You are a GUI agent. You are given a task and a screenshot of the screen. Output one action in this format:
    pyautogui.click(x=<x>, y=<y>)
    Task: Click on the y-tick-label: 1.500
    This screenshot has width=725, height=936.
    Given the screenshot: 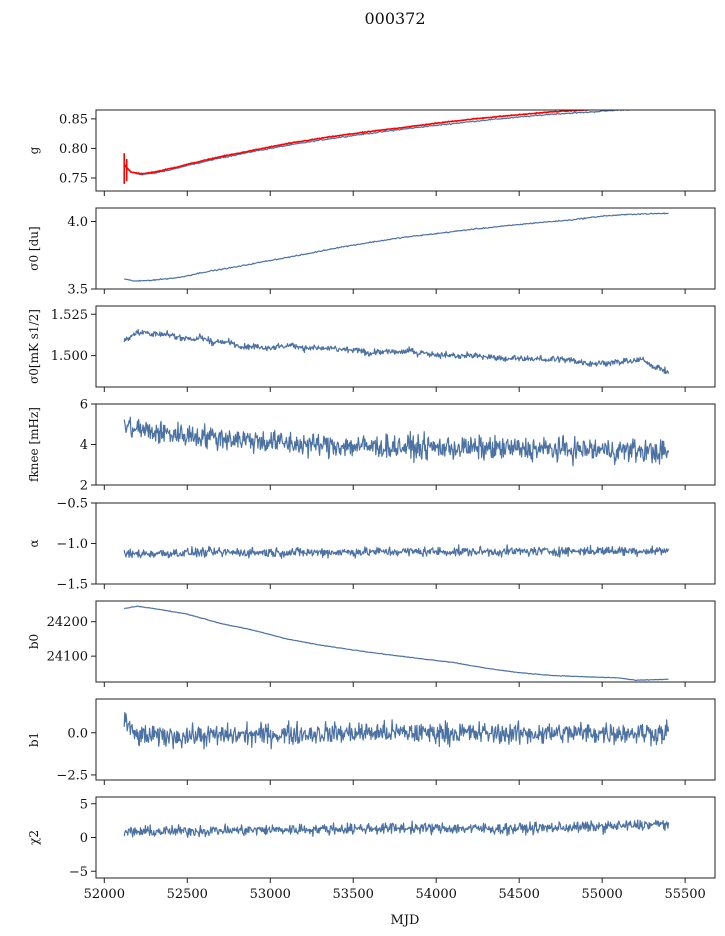 What is the action you would take?
    pyautogui.click(x=69, y=356)
    